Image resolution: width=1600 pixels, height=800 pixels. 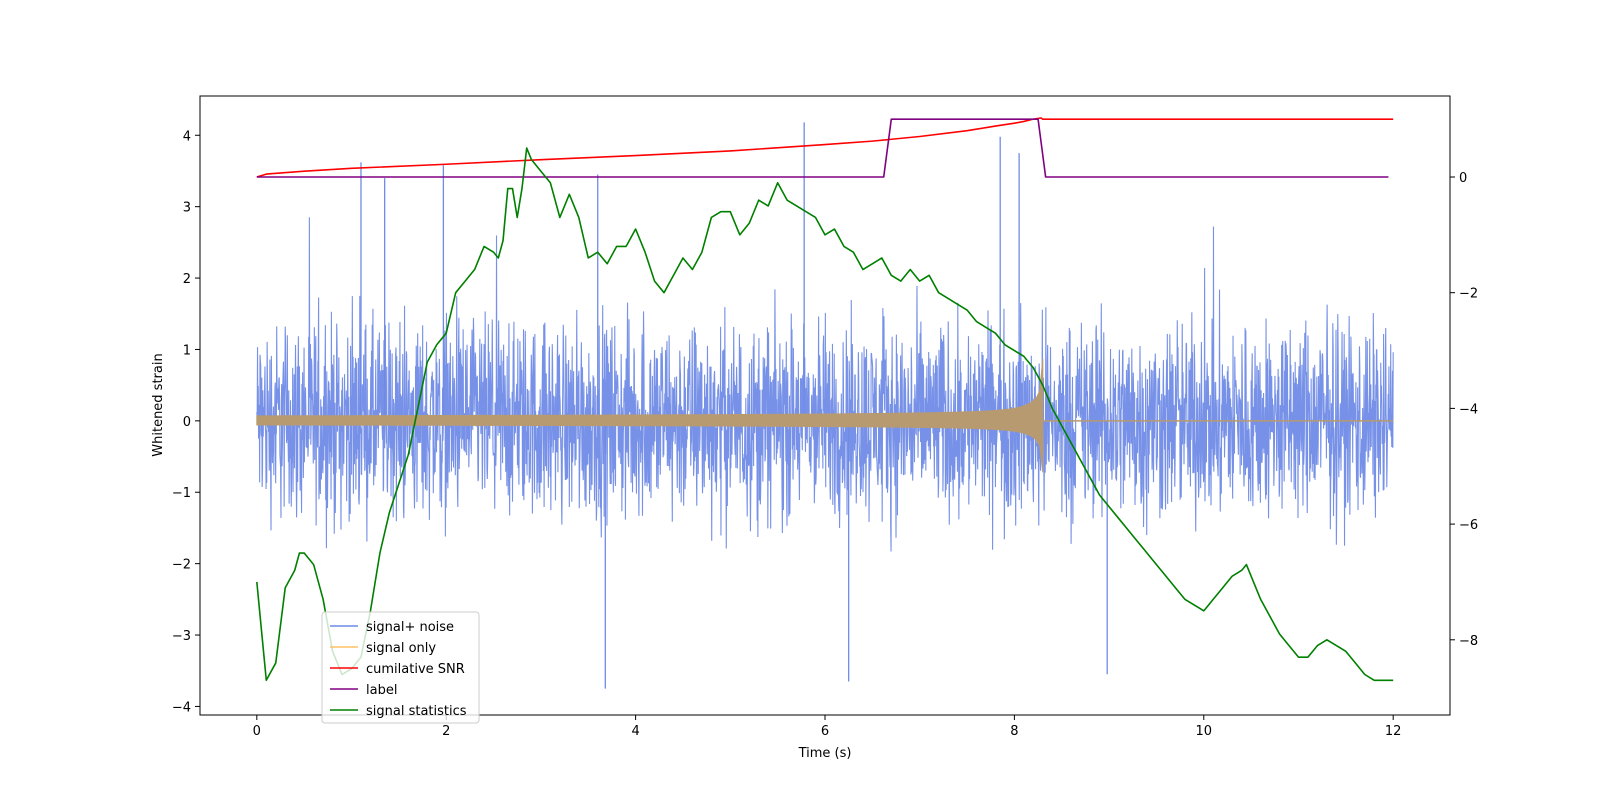 What do you see at coordinates (381, 690) in the screenshot?
I see `legend-label: label` at bounding box center [381, 690].